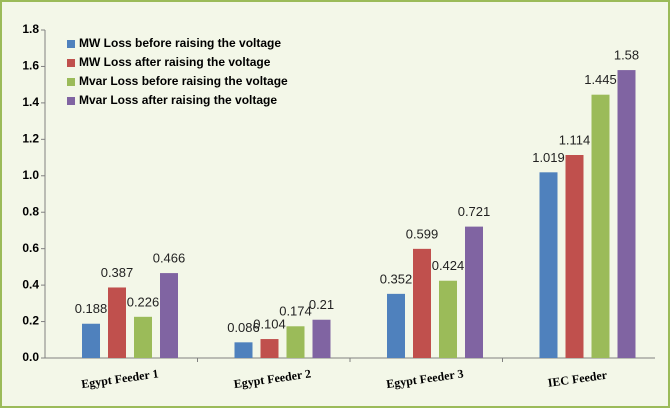 This screenshot has width=670, height=408. Describe the element at coordinates (600, 79) in the screenshot. I see `value-label: 1.445` at that location.